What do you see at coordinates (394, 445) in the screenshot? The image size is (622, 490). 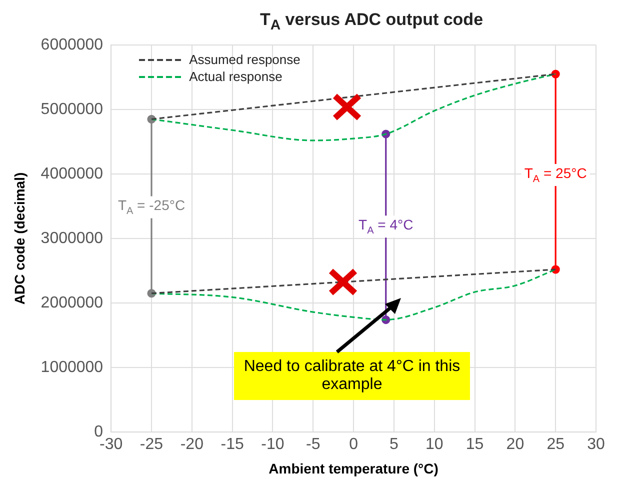 I see `x-tick-label: 5` at bounding box center [394, 445].